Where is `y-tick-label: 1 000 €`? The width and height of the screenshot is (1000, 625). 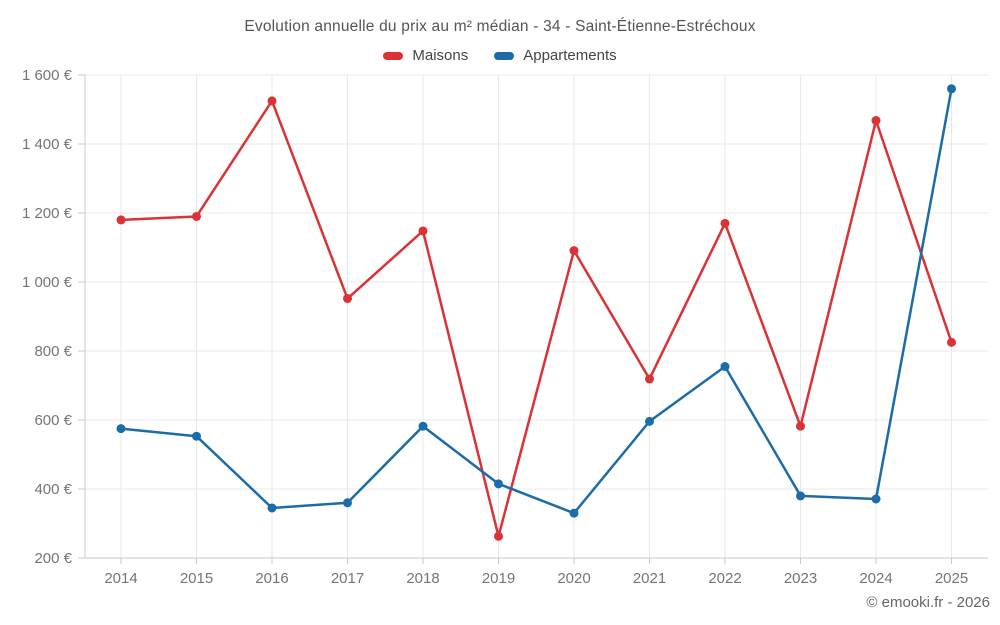 y-tick-label: 1 000 € is located at coordinates (47, 282).